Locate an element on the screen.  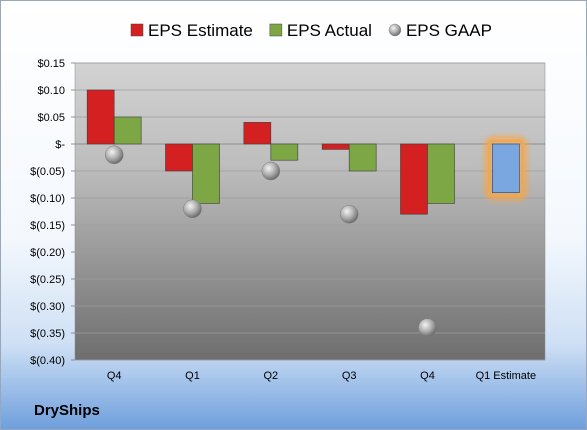
y-tick-label: $(0.40) is located at coordinates (47, 361).